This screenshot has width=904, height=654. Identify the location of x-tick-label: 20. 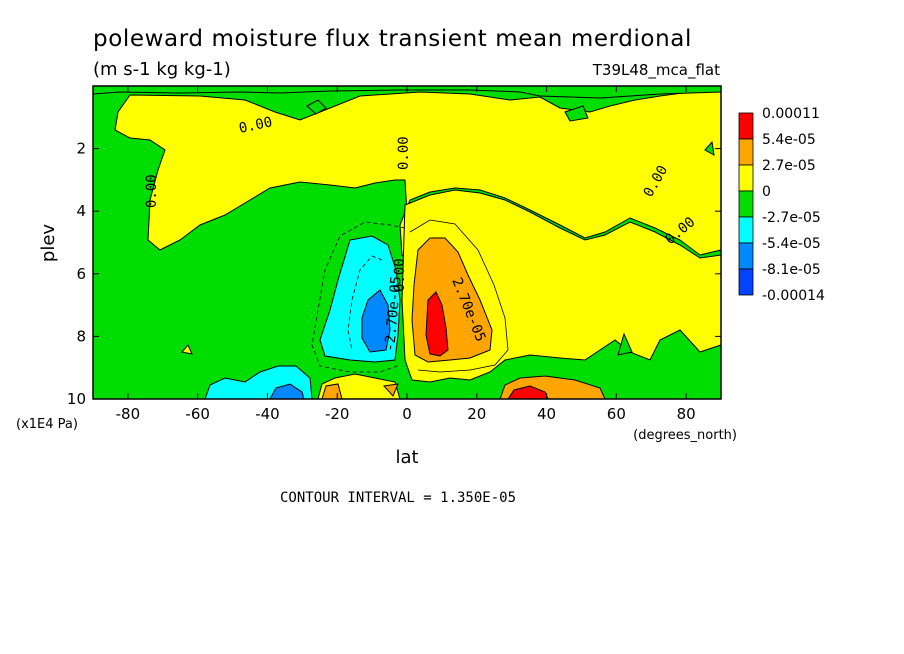
(476, 414).